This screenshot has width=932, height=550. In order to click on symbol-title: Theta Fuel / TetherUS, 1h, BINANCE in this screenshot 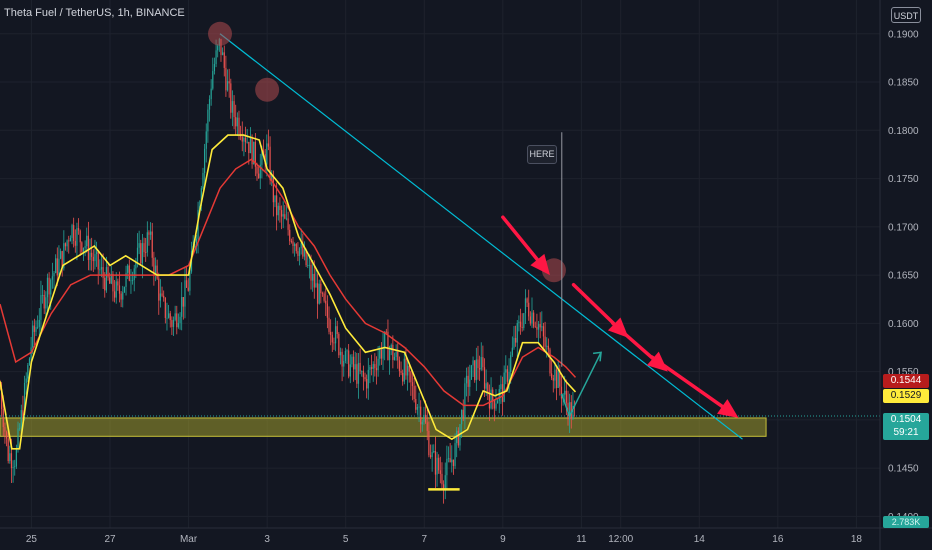, I will do `click(94, 13)`.